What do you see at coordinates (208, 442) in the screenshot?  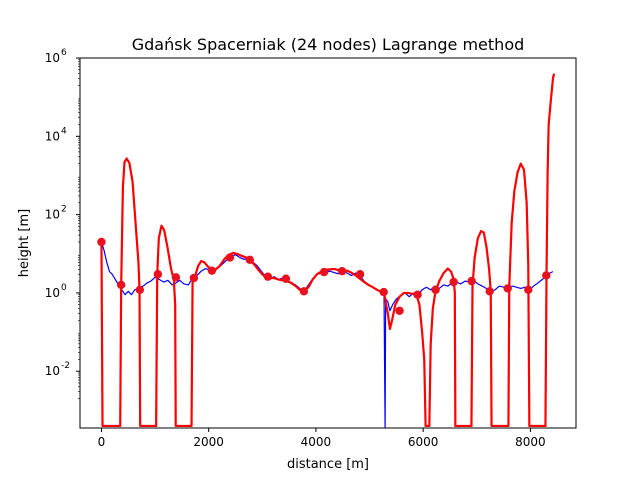 I see `x-tick-label: 2000` at bounding box center [208, 442].